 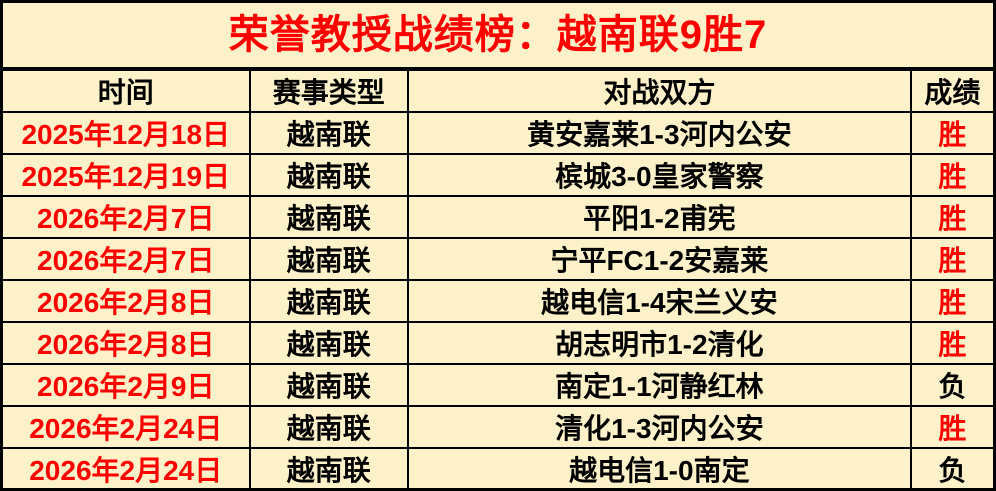 I want to click on table-row: 2025年12月18日 越南联 黄安嘉莱1-3河内公安 胜, so click(x=498, y=133).